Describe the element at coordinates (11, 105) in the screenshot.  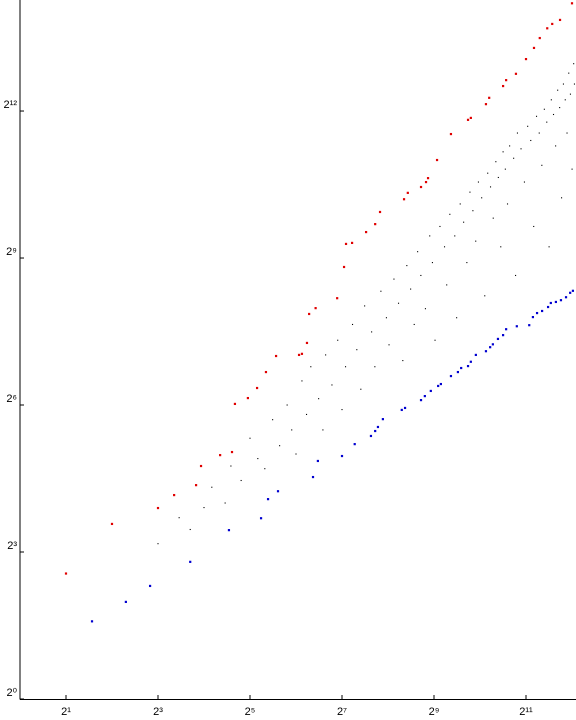
I see `y-tick-label: 2¹²` at that location.